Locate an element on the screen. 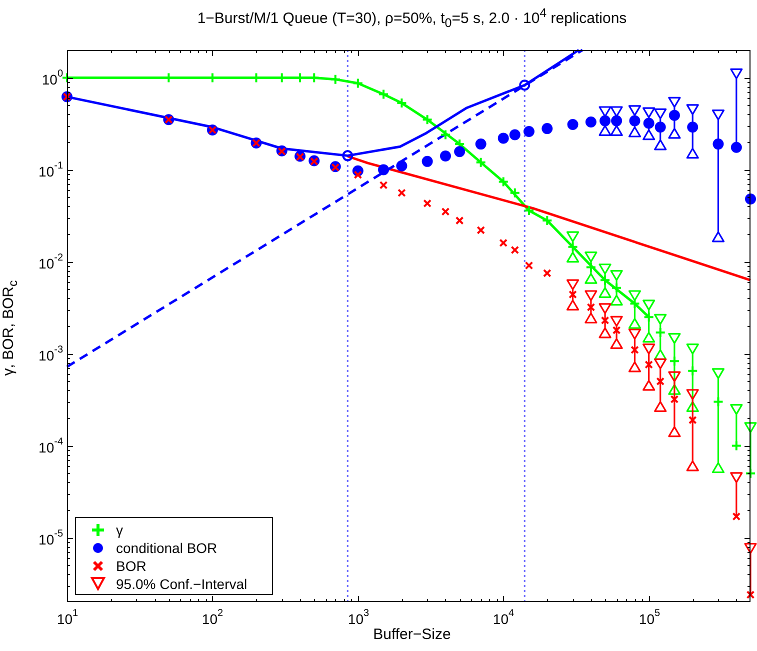 This screenshot has height=651, width=757. annotation: 95.0% Conf.−Interval is located at coordinates (182, 584).